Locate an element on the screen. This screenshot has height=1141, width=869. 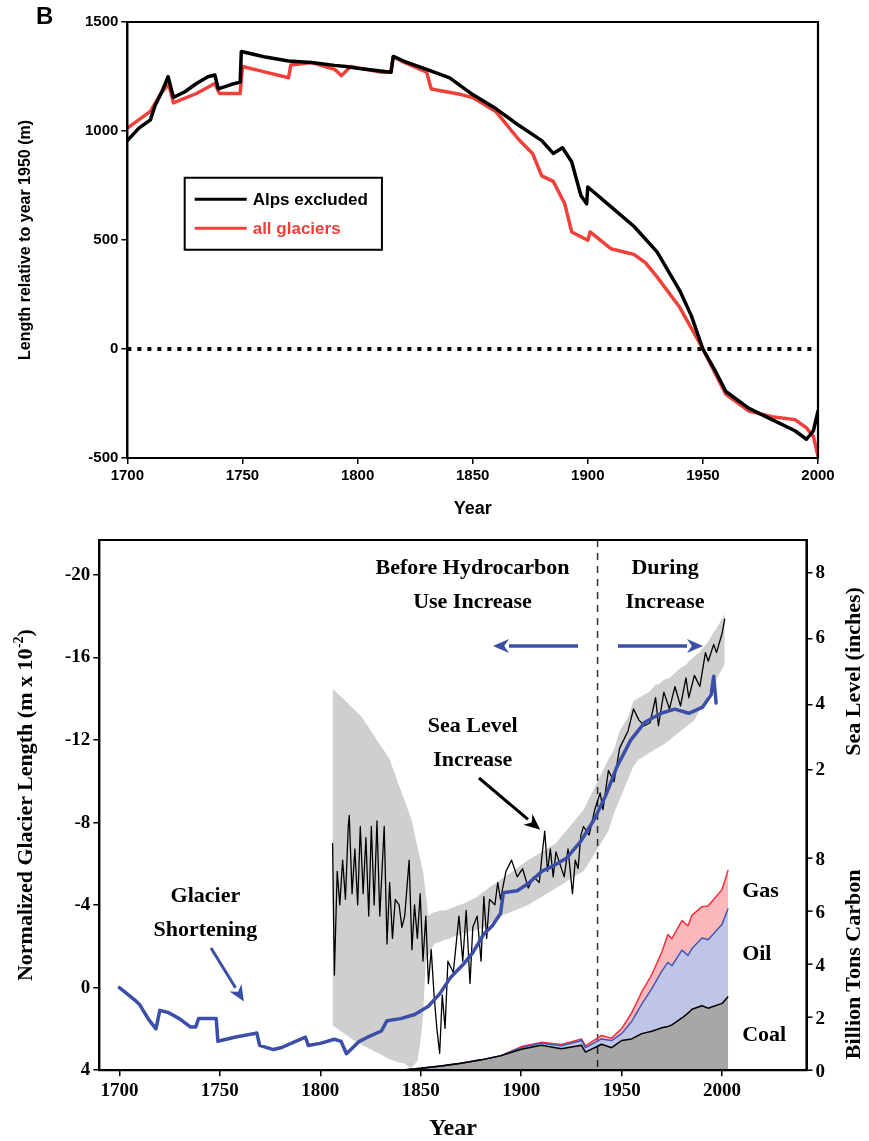
y2-tick-label: 6 is located at coordinates (820, 637).